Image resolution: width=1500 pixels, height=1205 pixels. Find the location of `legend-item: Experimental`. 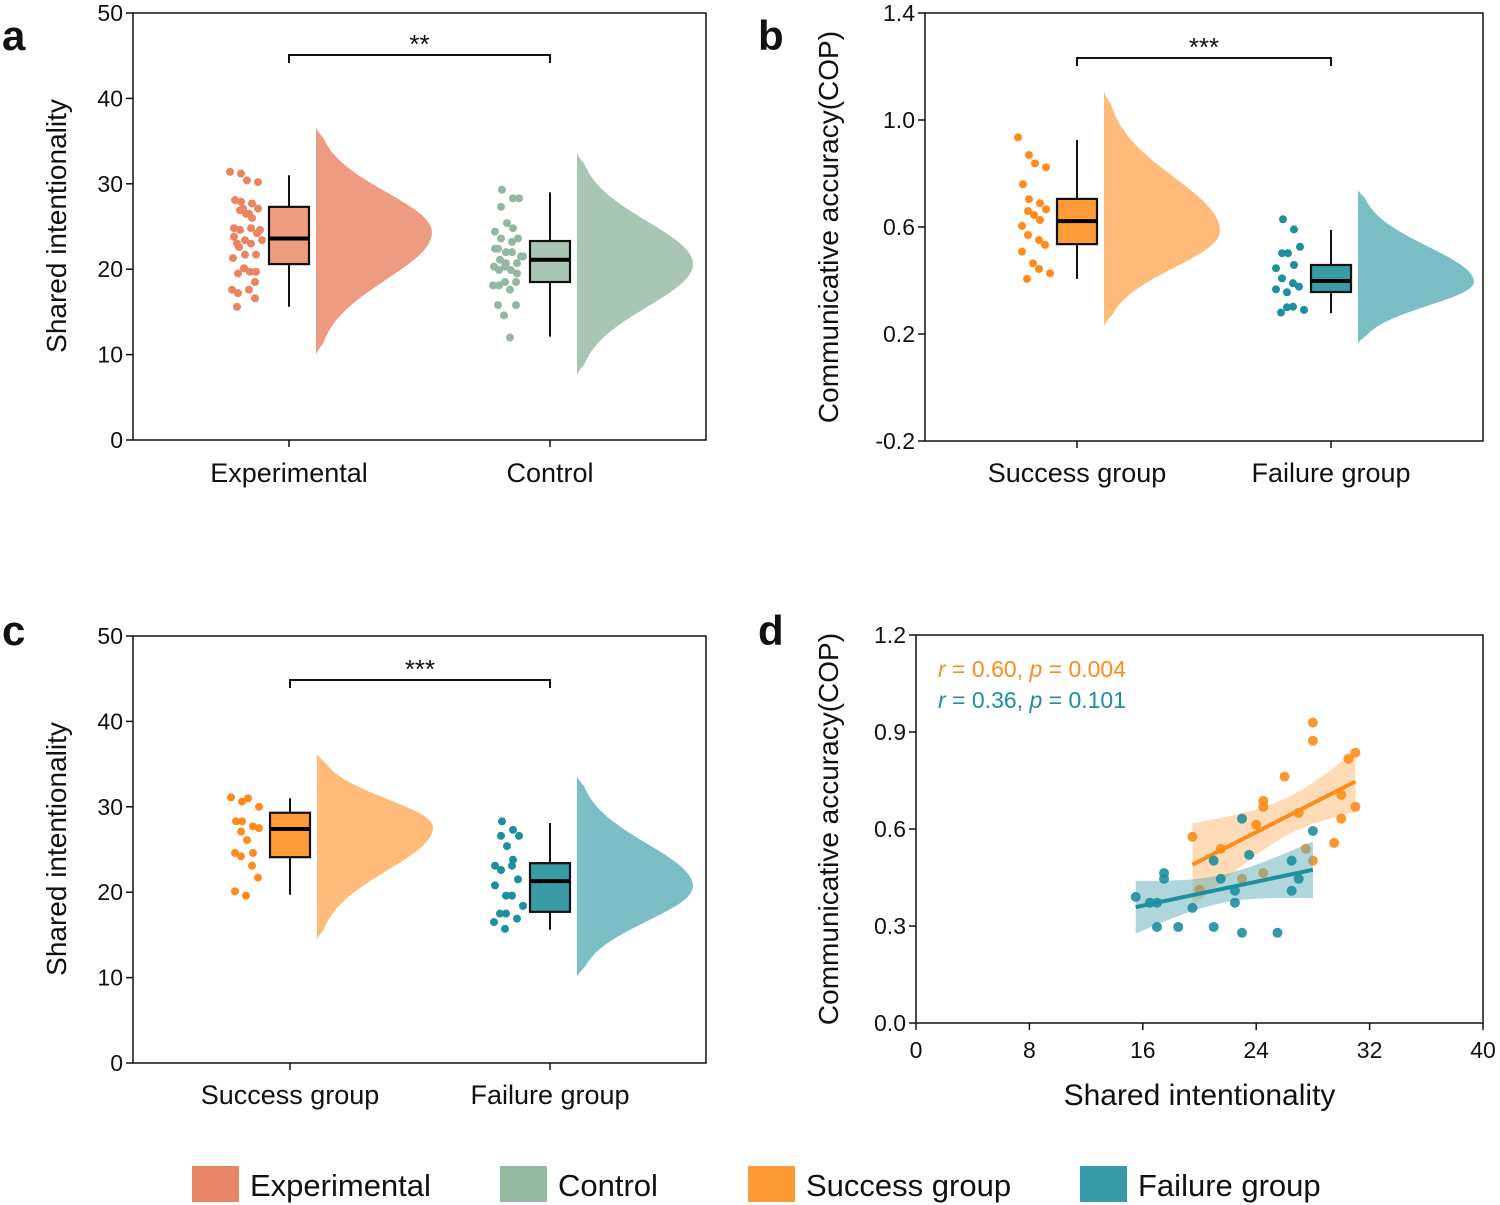

legend-item: Experimental is located at coordinates (311, 1184).